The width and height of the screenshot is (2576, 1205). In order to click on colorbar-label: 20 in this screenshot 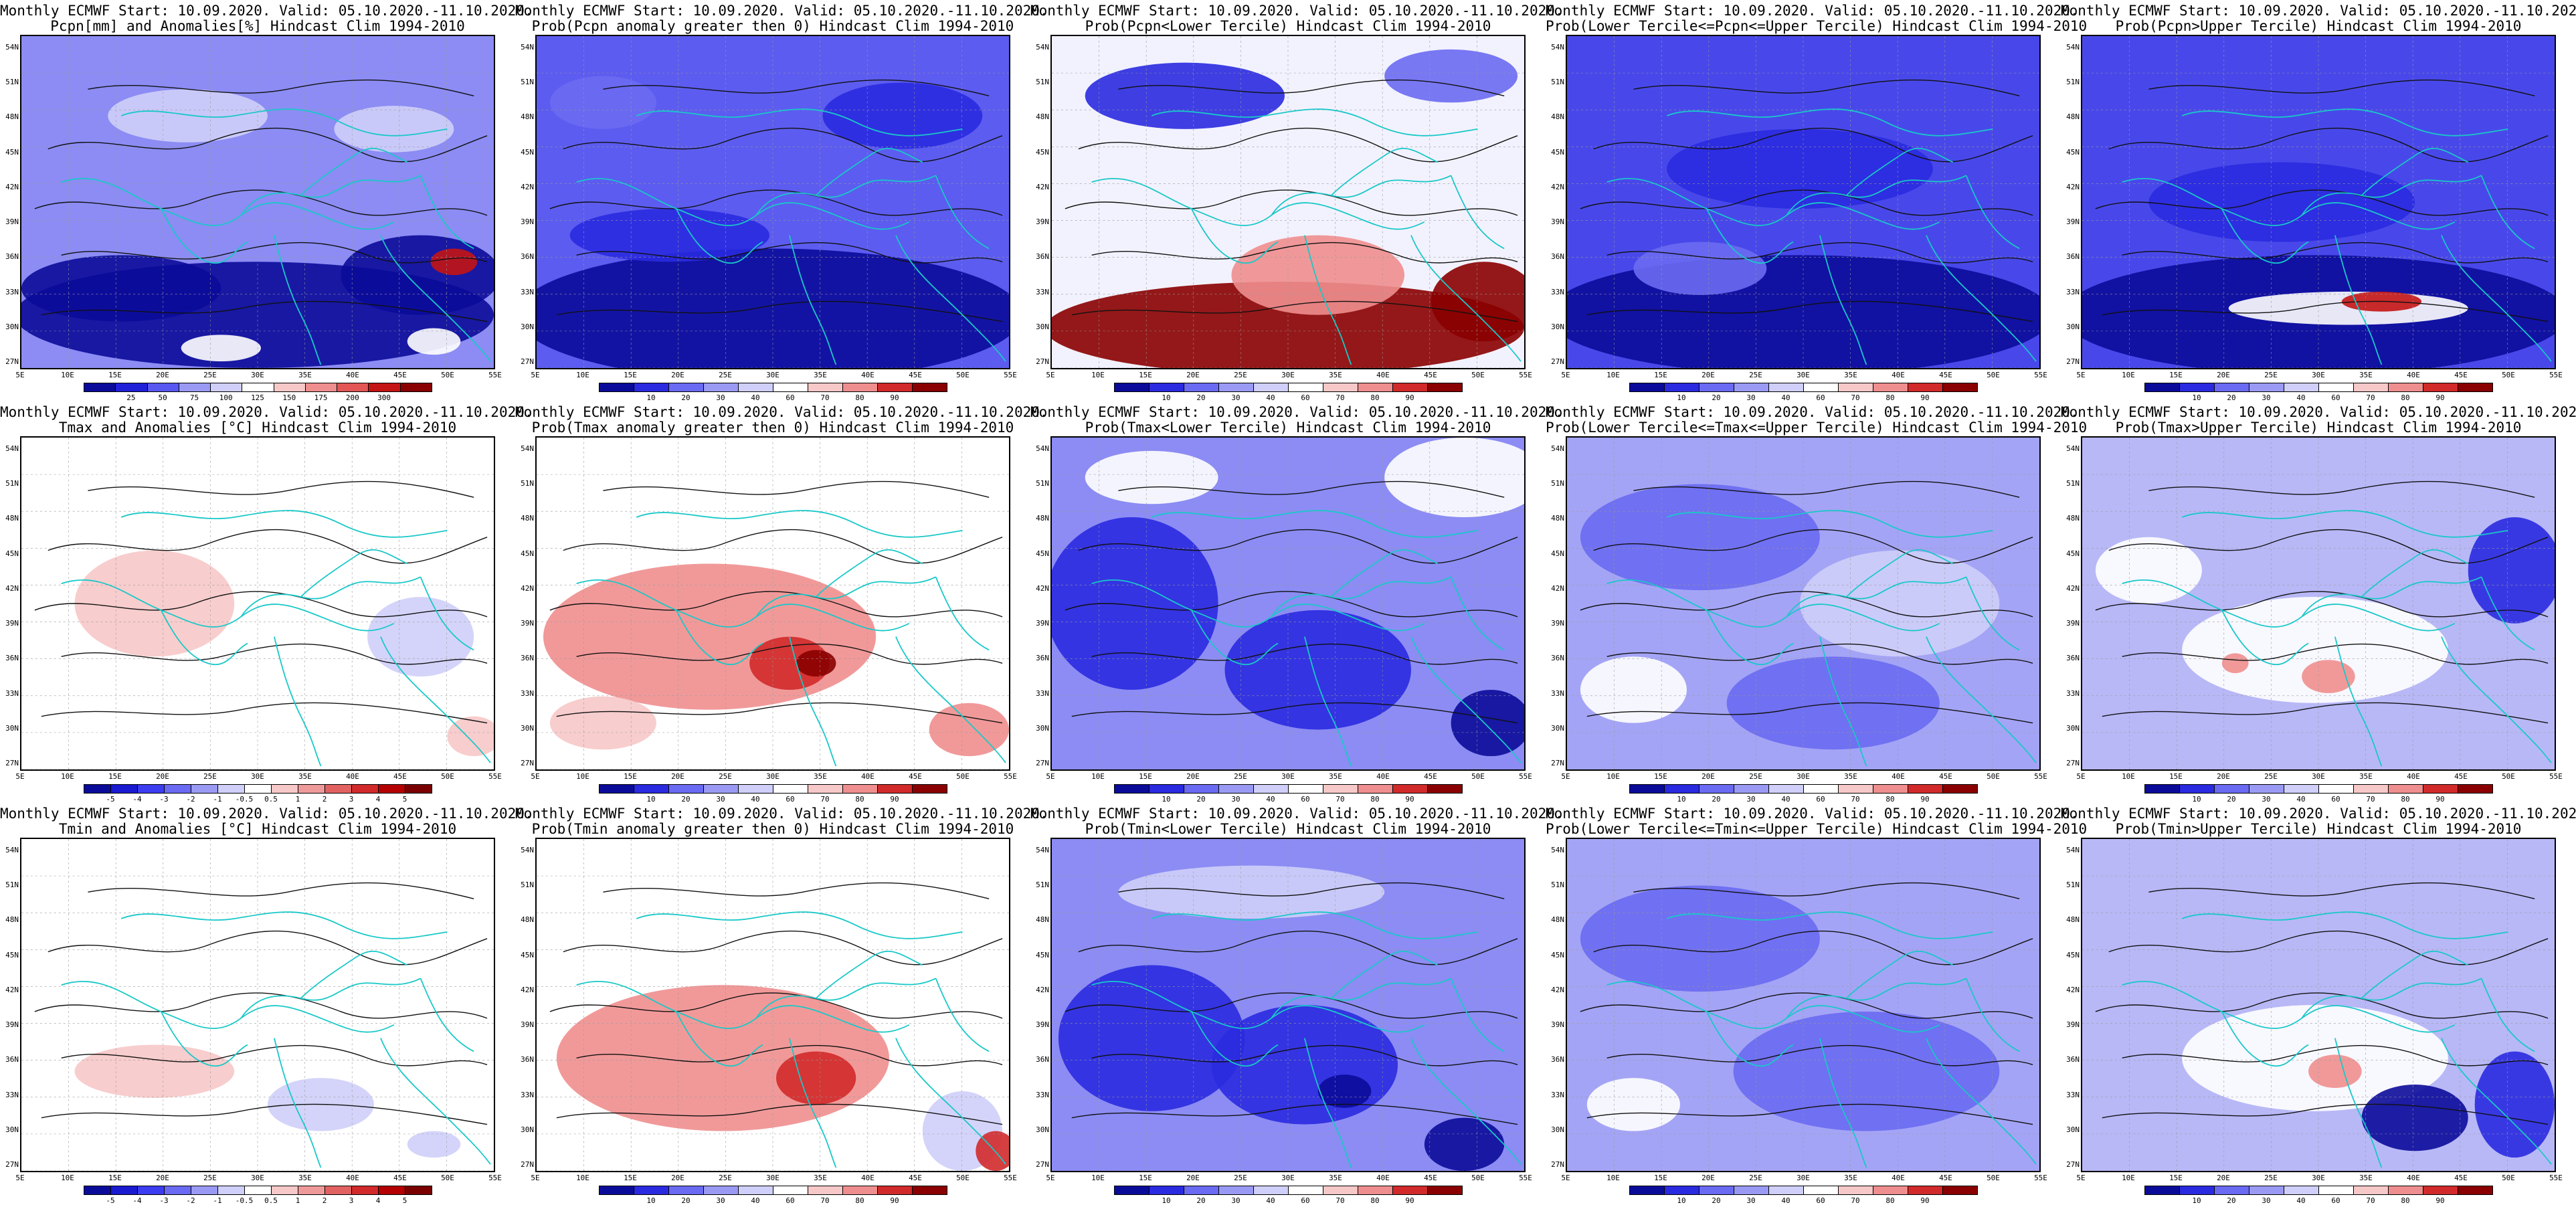, I will do `click(686, 397)`.